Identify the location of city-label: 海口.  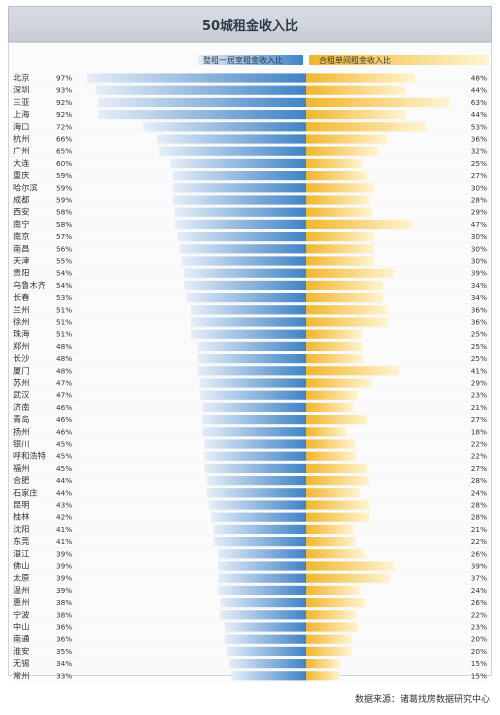
(21, 126).